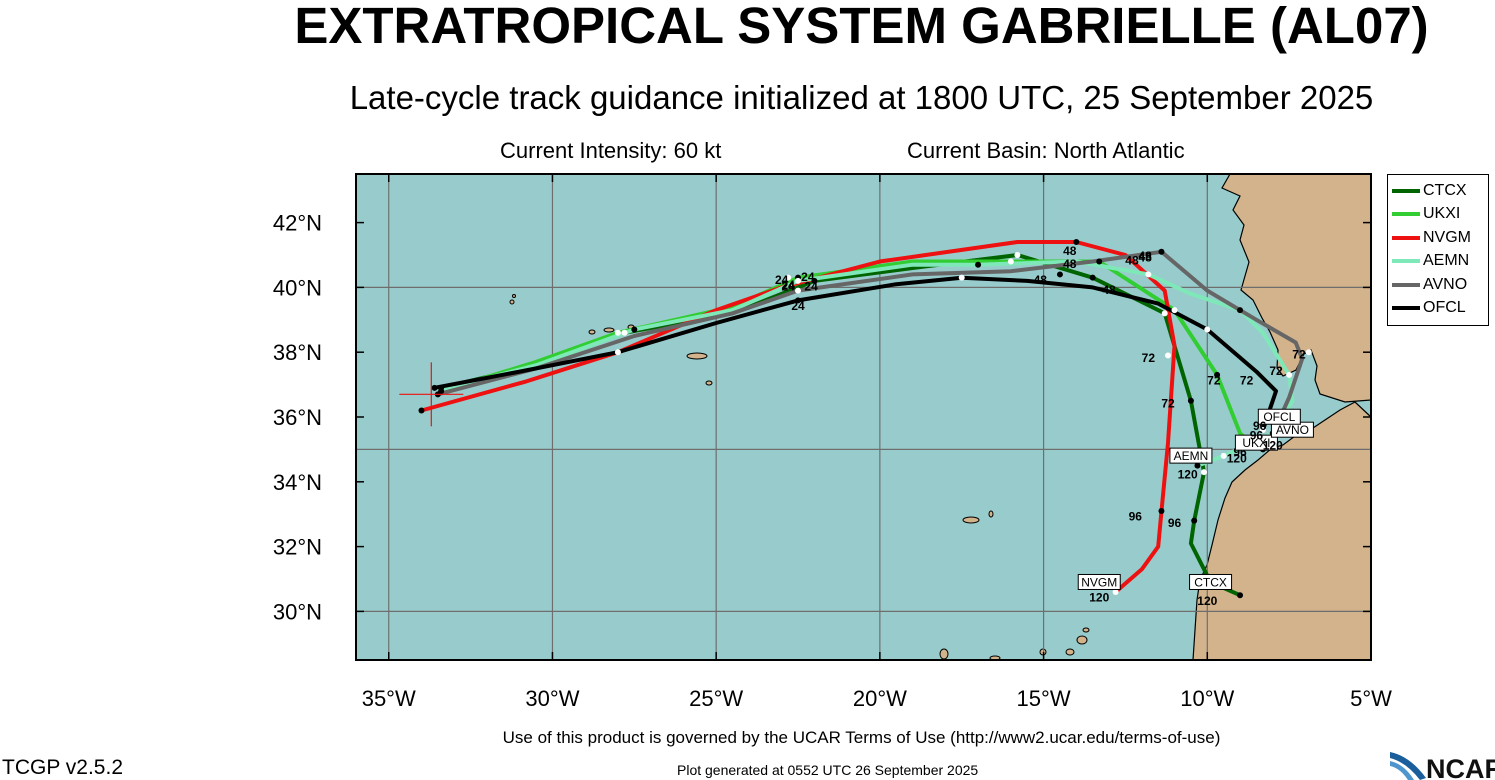 This screenshot has height=780, width=1495. I want to click on lat-tick-label: 36°N, so click(297, 417).